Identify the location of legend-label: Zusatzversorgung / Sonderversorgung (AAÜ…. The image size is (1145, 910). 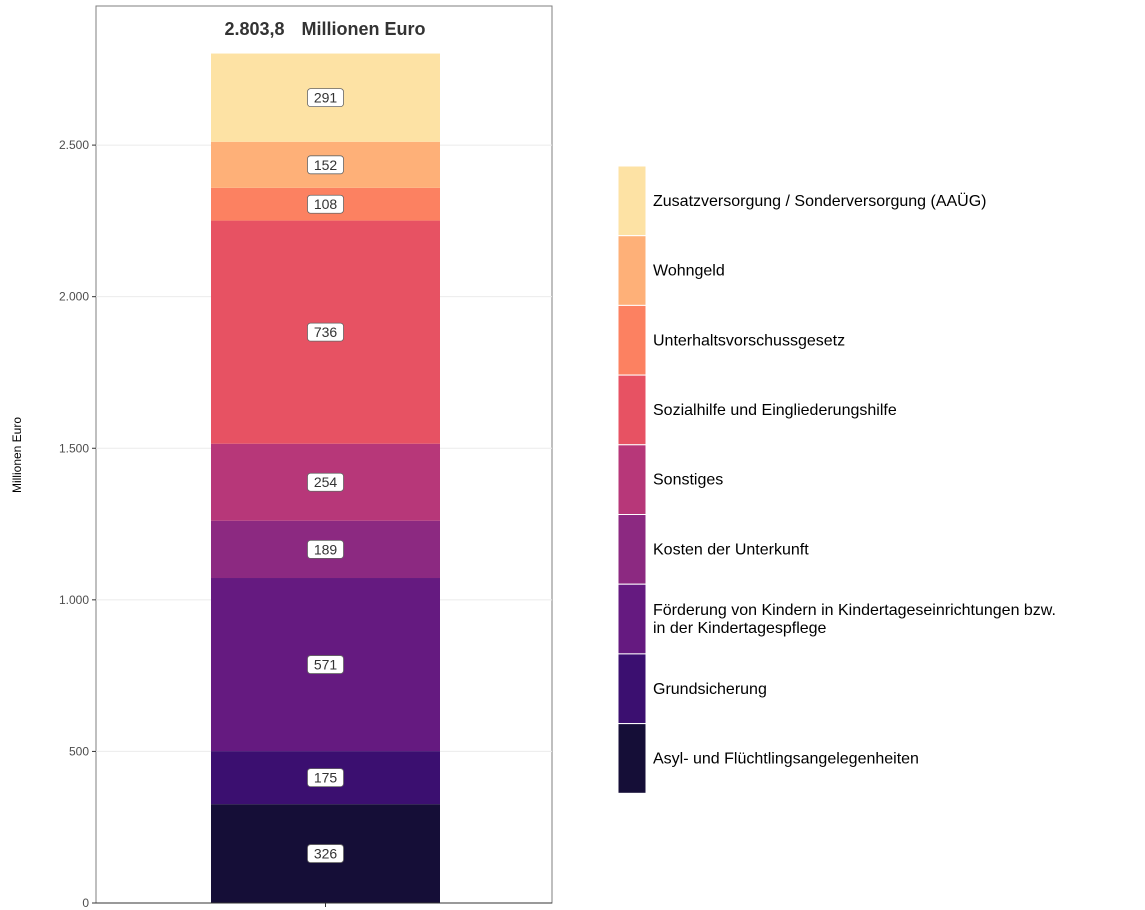
(819, 201).